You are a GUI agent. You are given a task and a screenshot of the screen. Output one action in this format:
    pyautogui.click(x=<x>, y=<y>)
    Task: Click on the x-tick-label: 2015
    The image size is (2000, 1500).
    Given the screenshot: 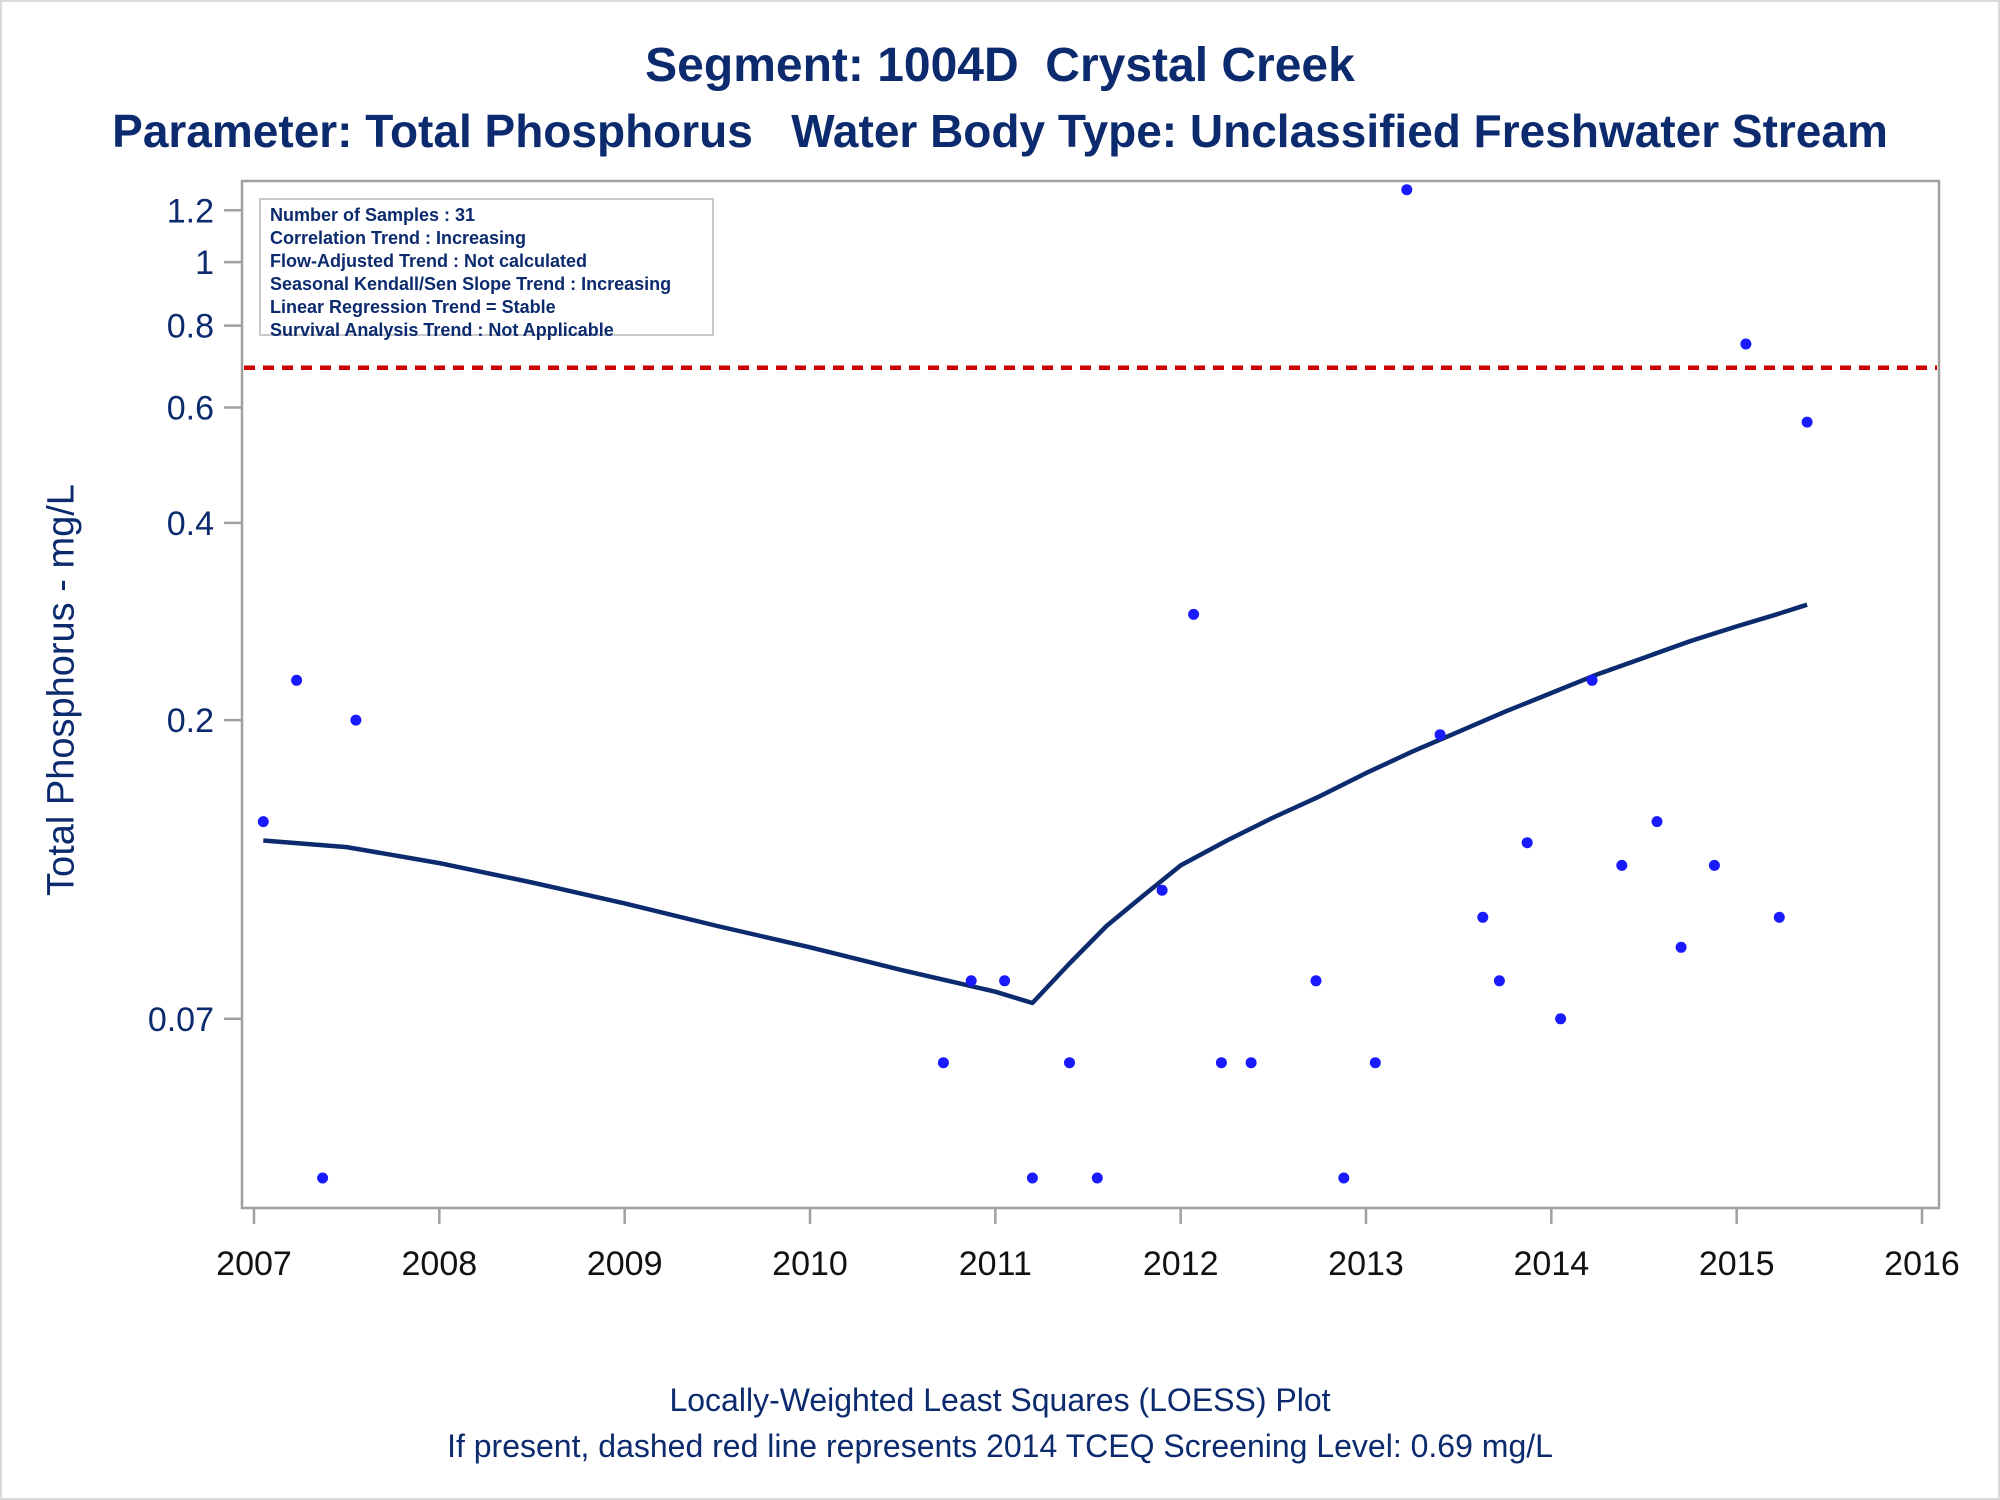 What is the action you would take?
    pyautogui.click(x=1737, y=1264)
    